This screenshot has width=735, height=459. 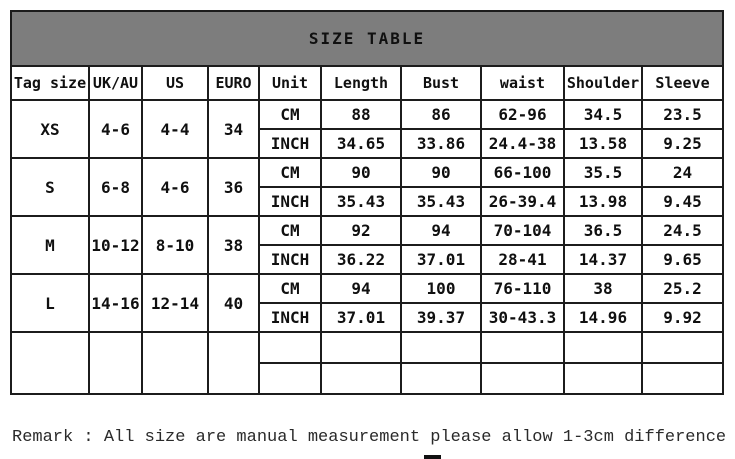 I want to click on value-cell: 33.86, so click(x=441, y=143).